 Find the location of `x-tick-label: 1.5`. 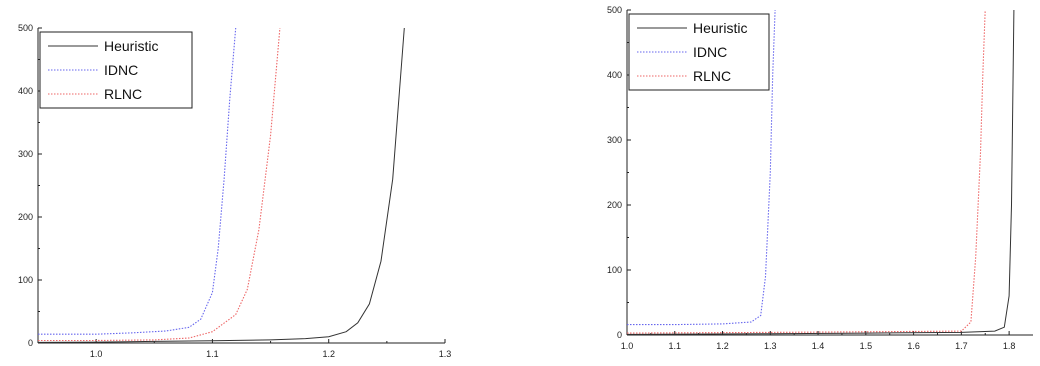

x-tick-label: 1.5 is located at coordinates (866, 346).